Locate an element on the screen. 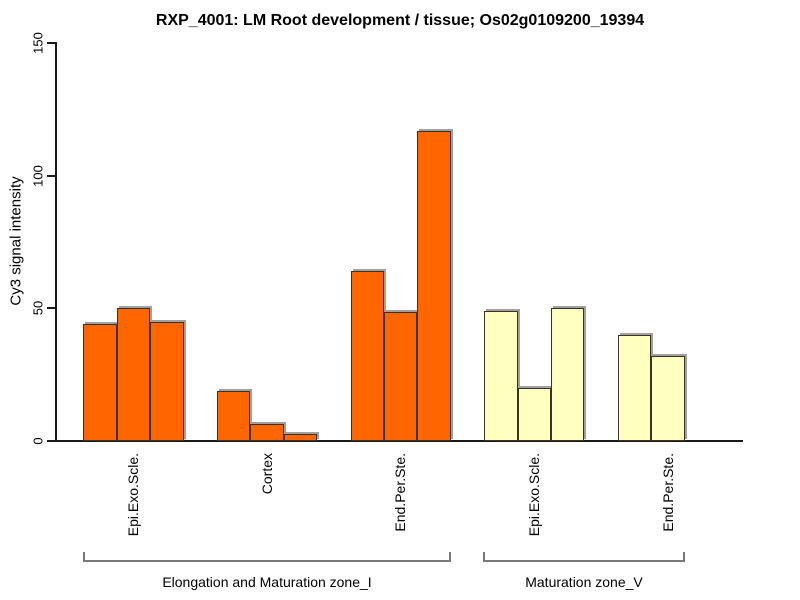 The height and width of the screenshot is (600, 800). y-tick-label-50: 50 is located at coordinates (38, 308).